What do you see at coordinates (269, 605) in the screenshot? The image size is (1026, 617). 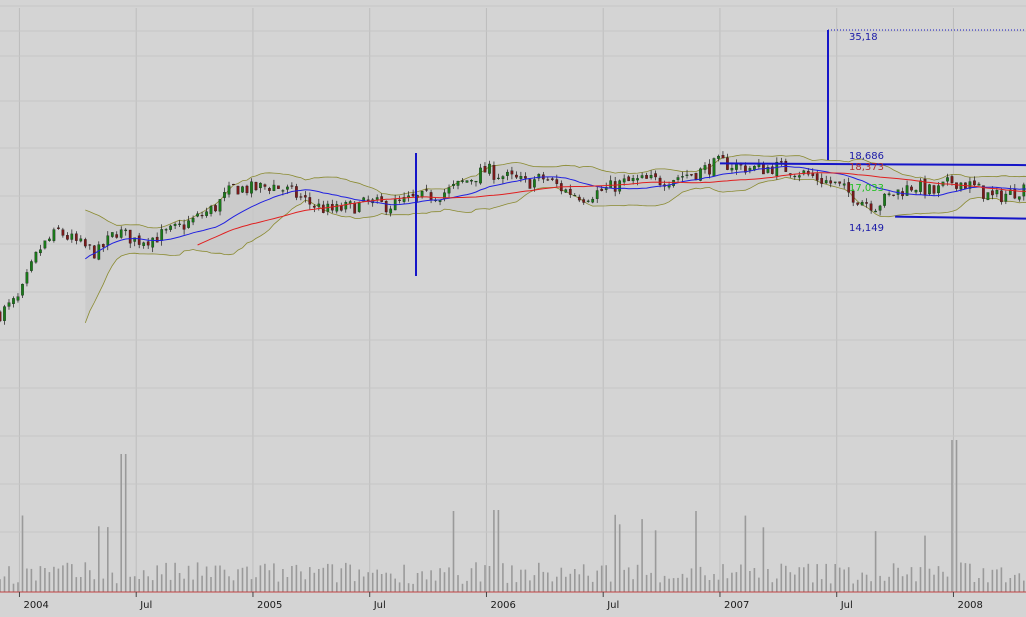 I see `x-tick-label: 2005` at bounding box center [269, 605].